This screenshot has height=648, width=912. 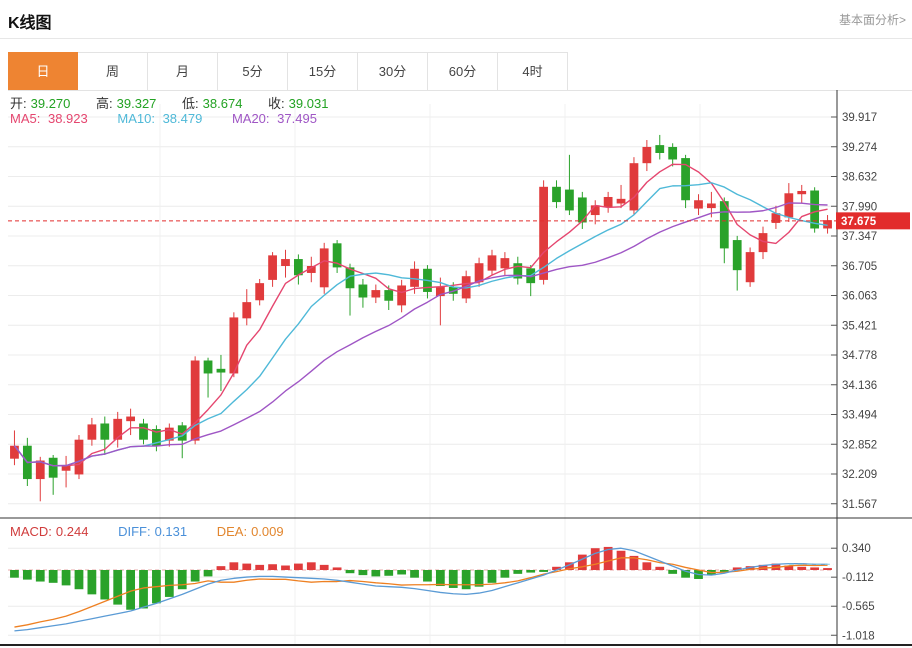 I want to click on close-value: 39.031, so click(x=308, y=103).